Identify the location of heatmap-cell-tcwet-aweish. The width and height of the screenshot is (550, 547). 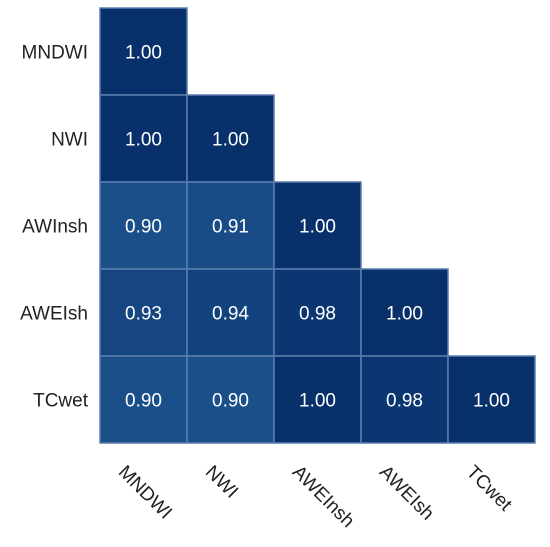
(404, 399).